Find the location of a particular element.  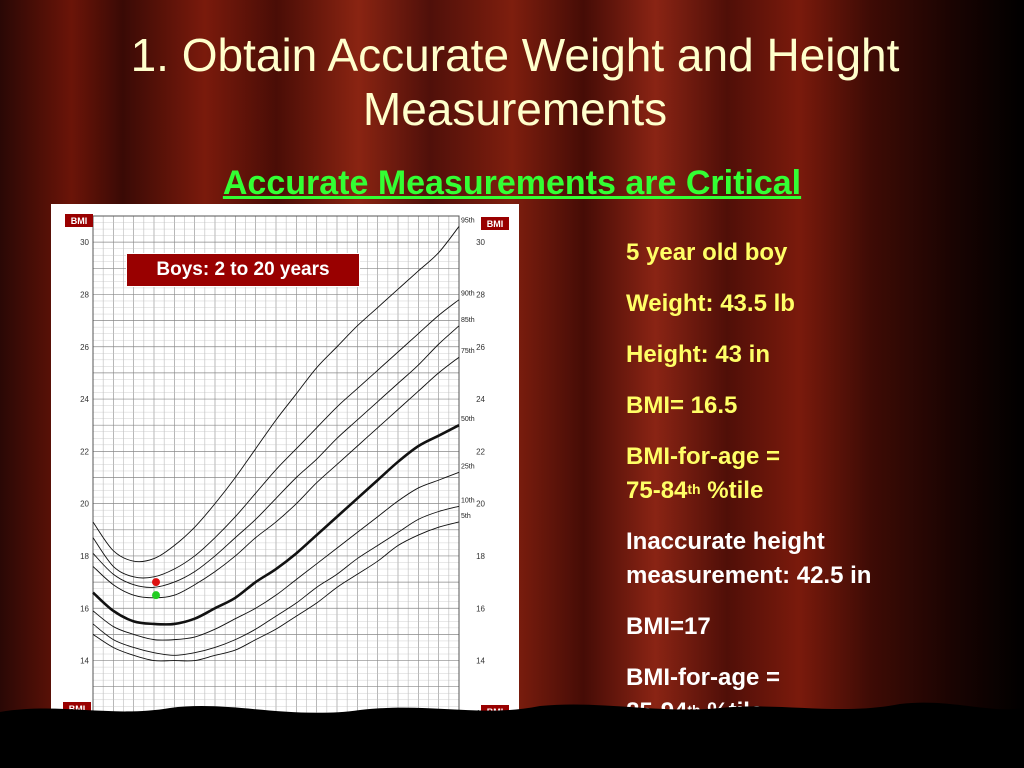

fact-text-line2: 75-84 is located at coordinates (657, 490).